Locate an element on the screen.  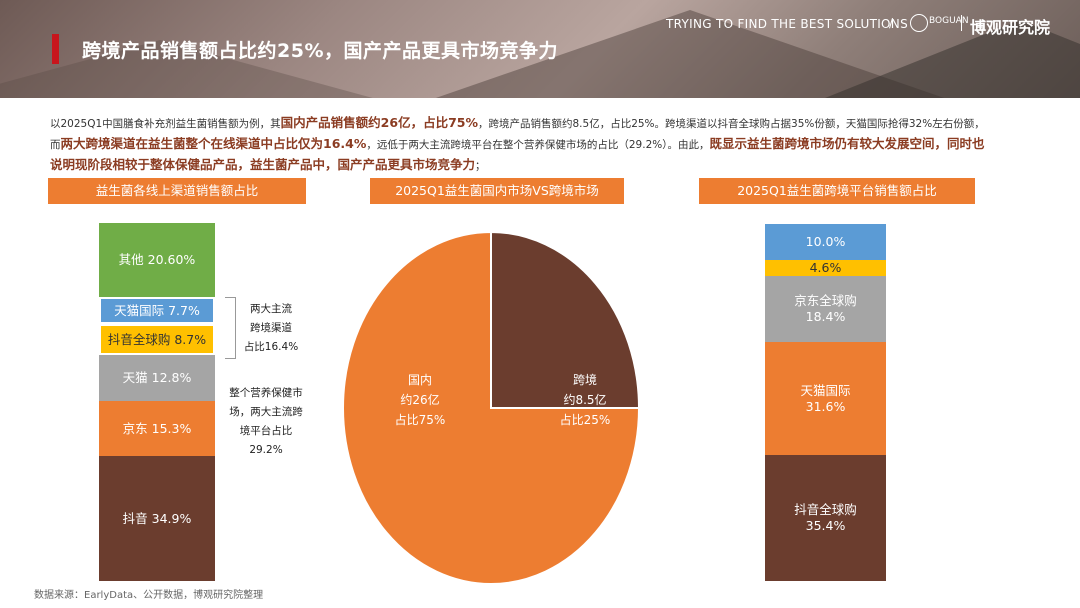
chart3-stacked-column: 抖音全球购 35.4% 天猫国际 31.6% 京东全球购 18.4% 4.6% 10.0% is located at coordinates (825, 402).